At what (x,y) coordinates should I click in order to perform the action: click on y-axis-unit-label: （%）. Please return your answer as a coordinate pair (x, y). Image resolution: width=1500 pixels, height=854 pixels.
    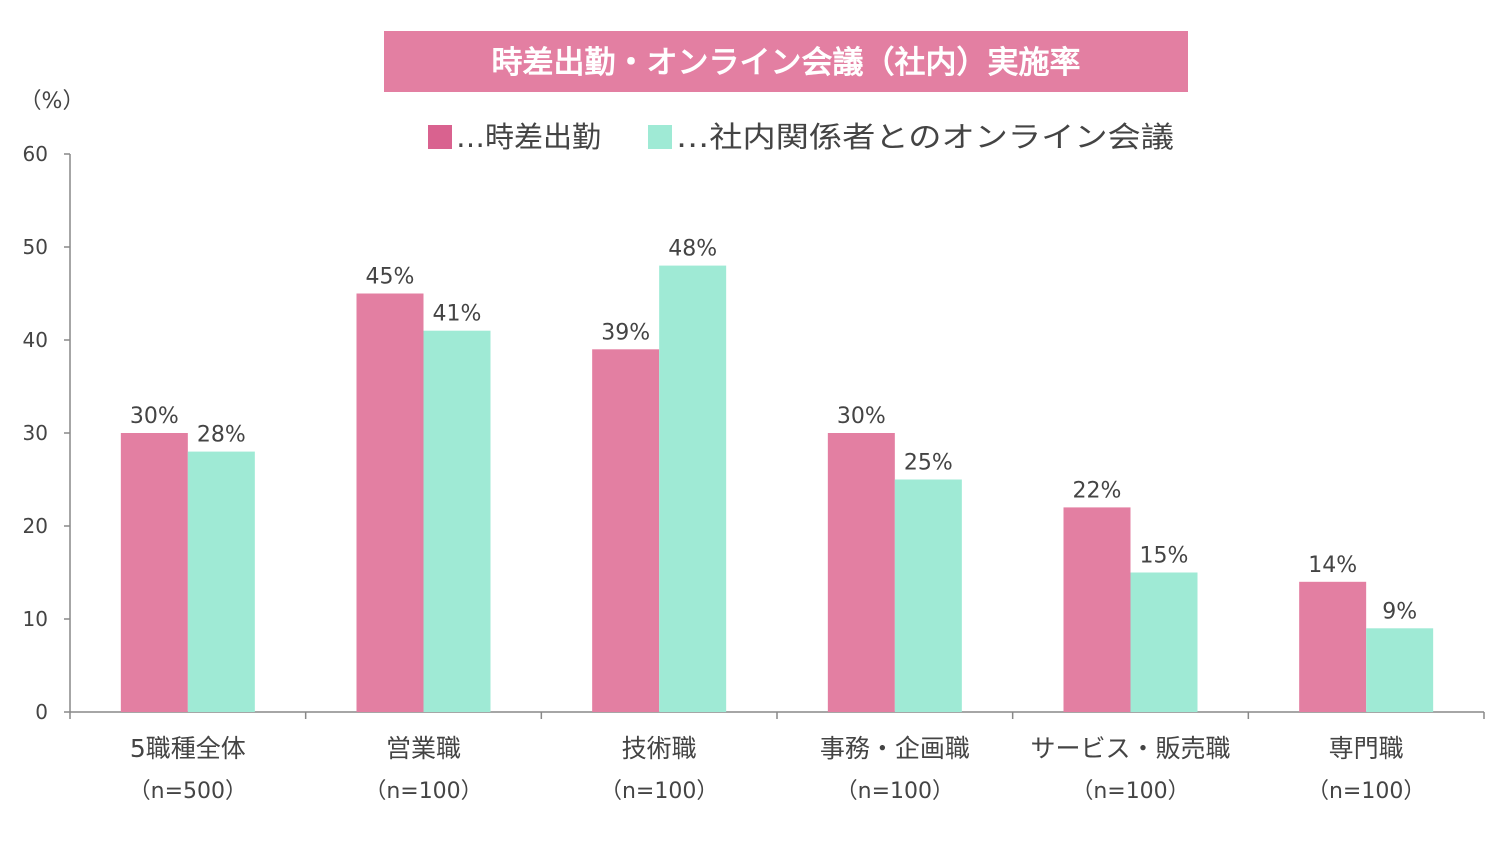
    Looking at the image, I should click on (52, 101).